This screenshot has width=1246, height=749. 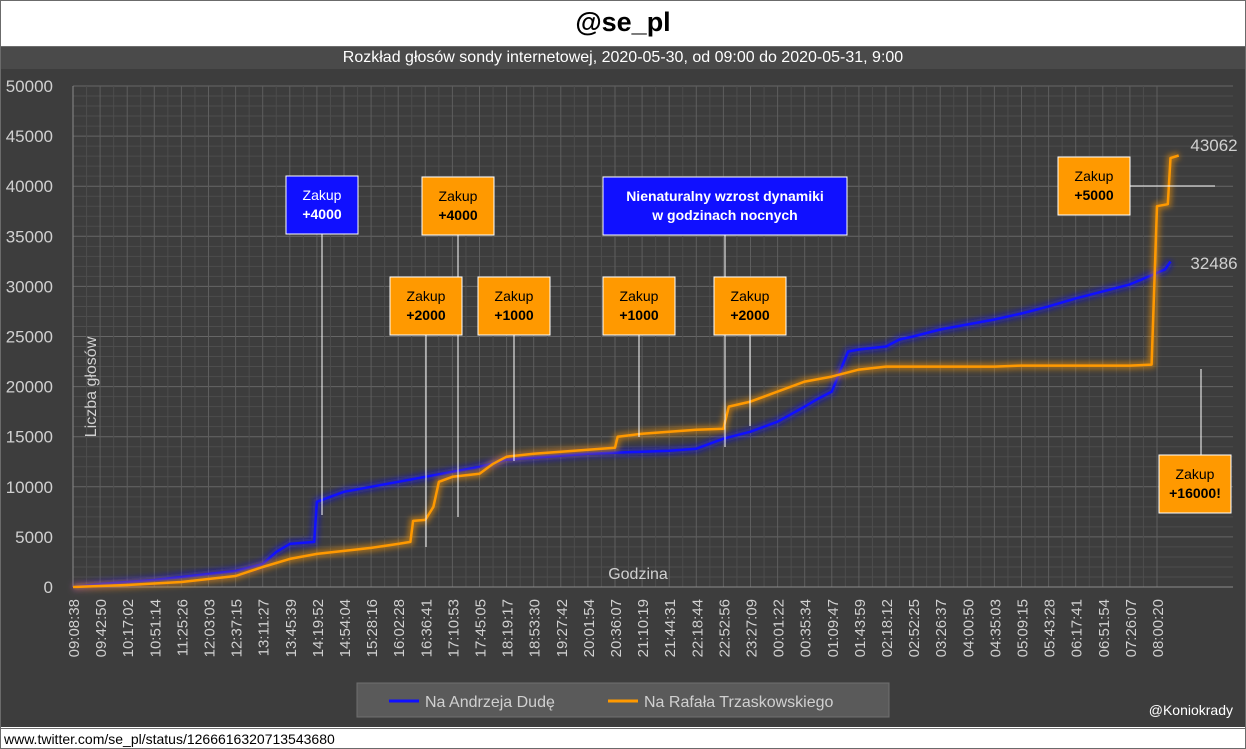 What do you see at coordinates (562, 628) in the screenshot?
I see `x-tick-label: 19:27:42` at bounding box center [562, 628].